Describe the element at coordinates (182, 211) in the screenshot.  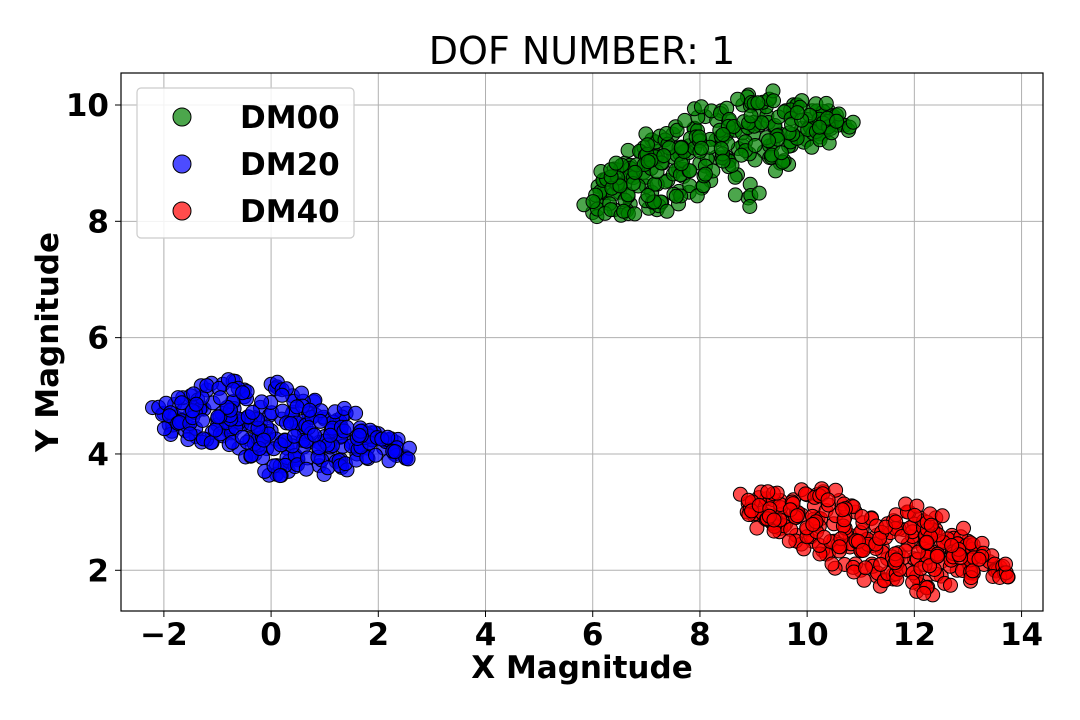
I see `legend-marker-dm40` at that location.